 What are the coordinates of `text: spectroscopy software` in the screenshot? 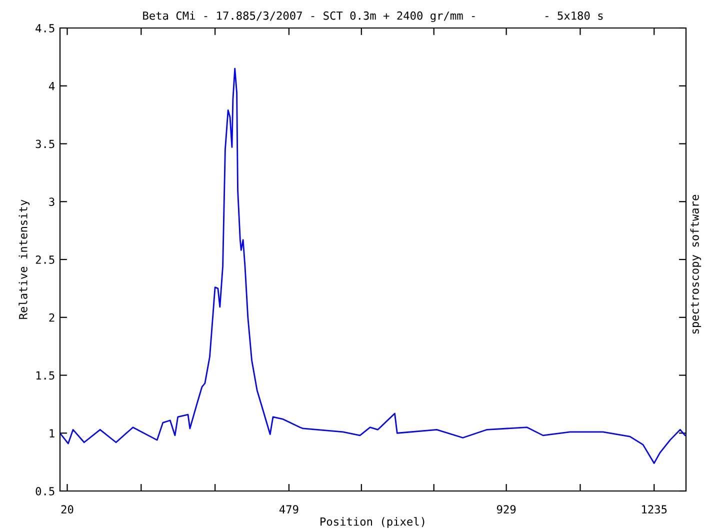 It's located at (696, 264).